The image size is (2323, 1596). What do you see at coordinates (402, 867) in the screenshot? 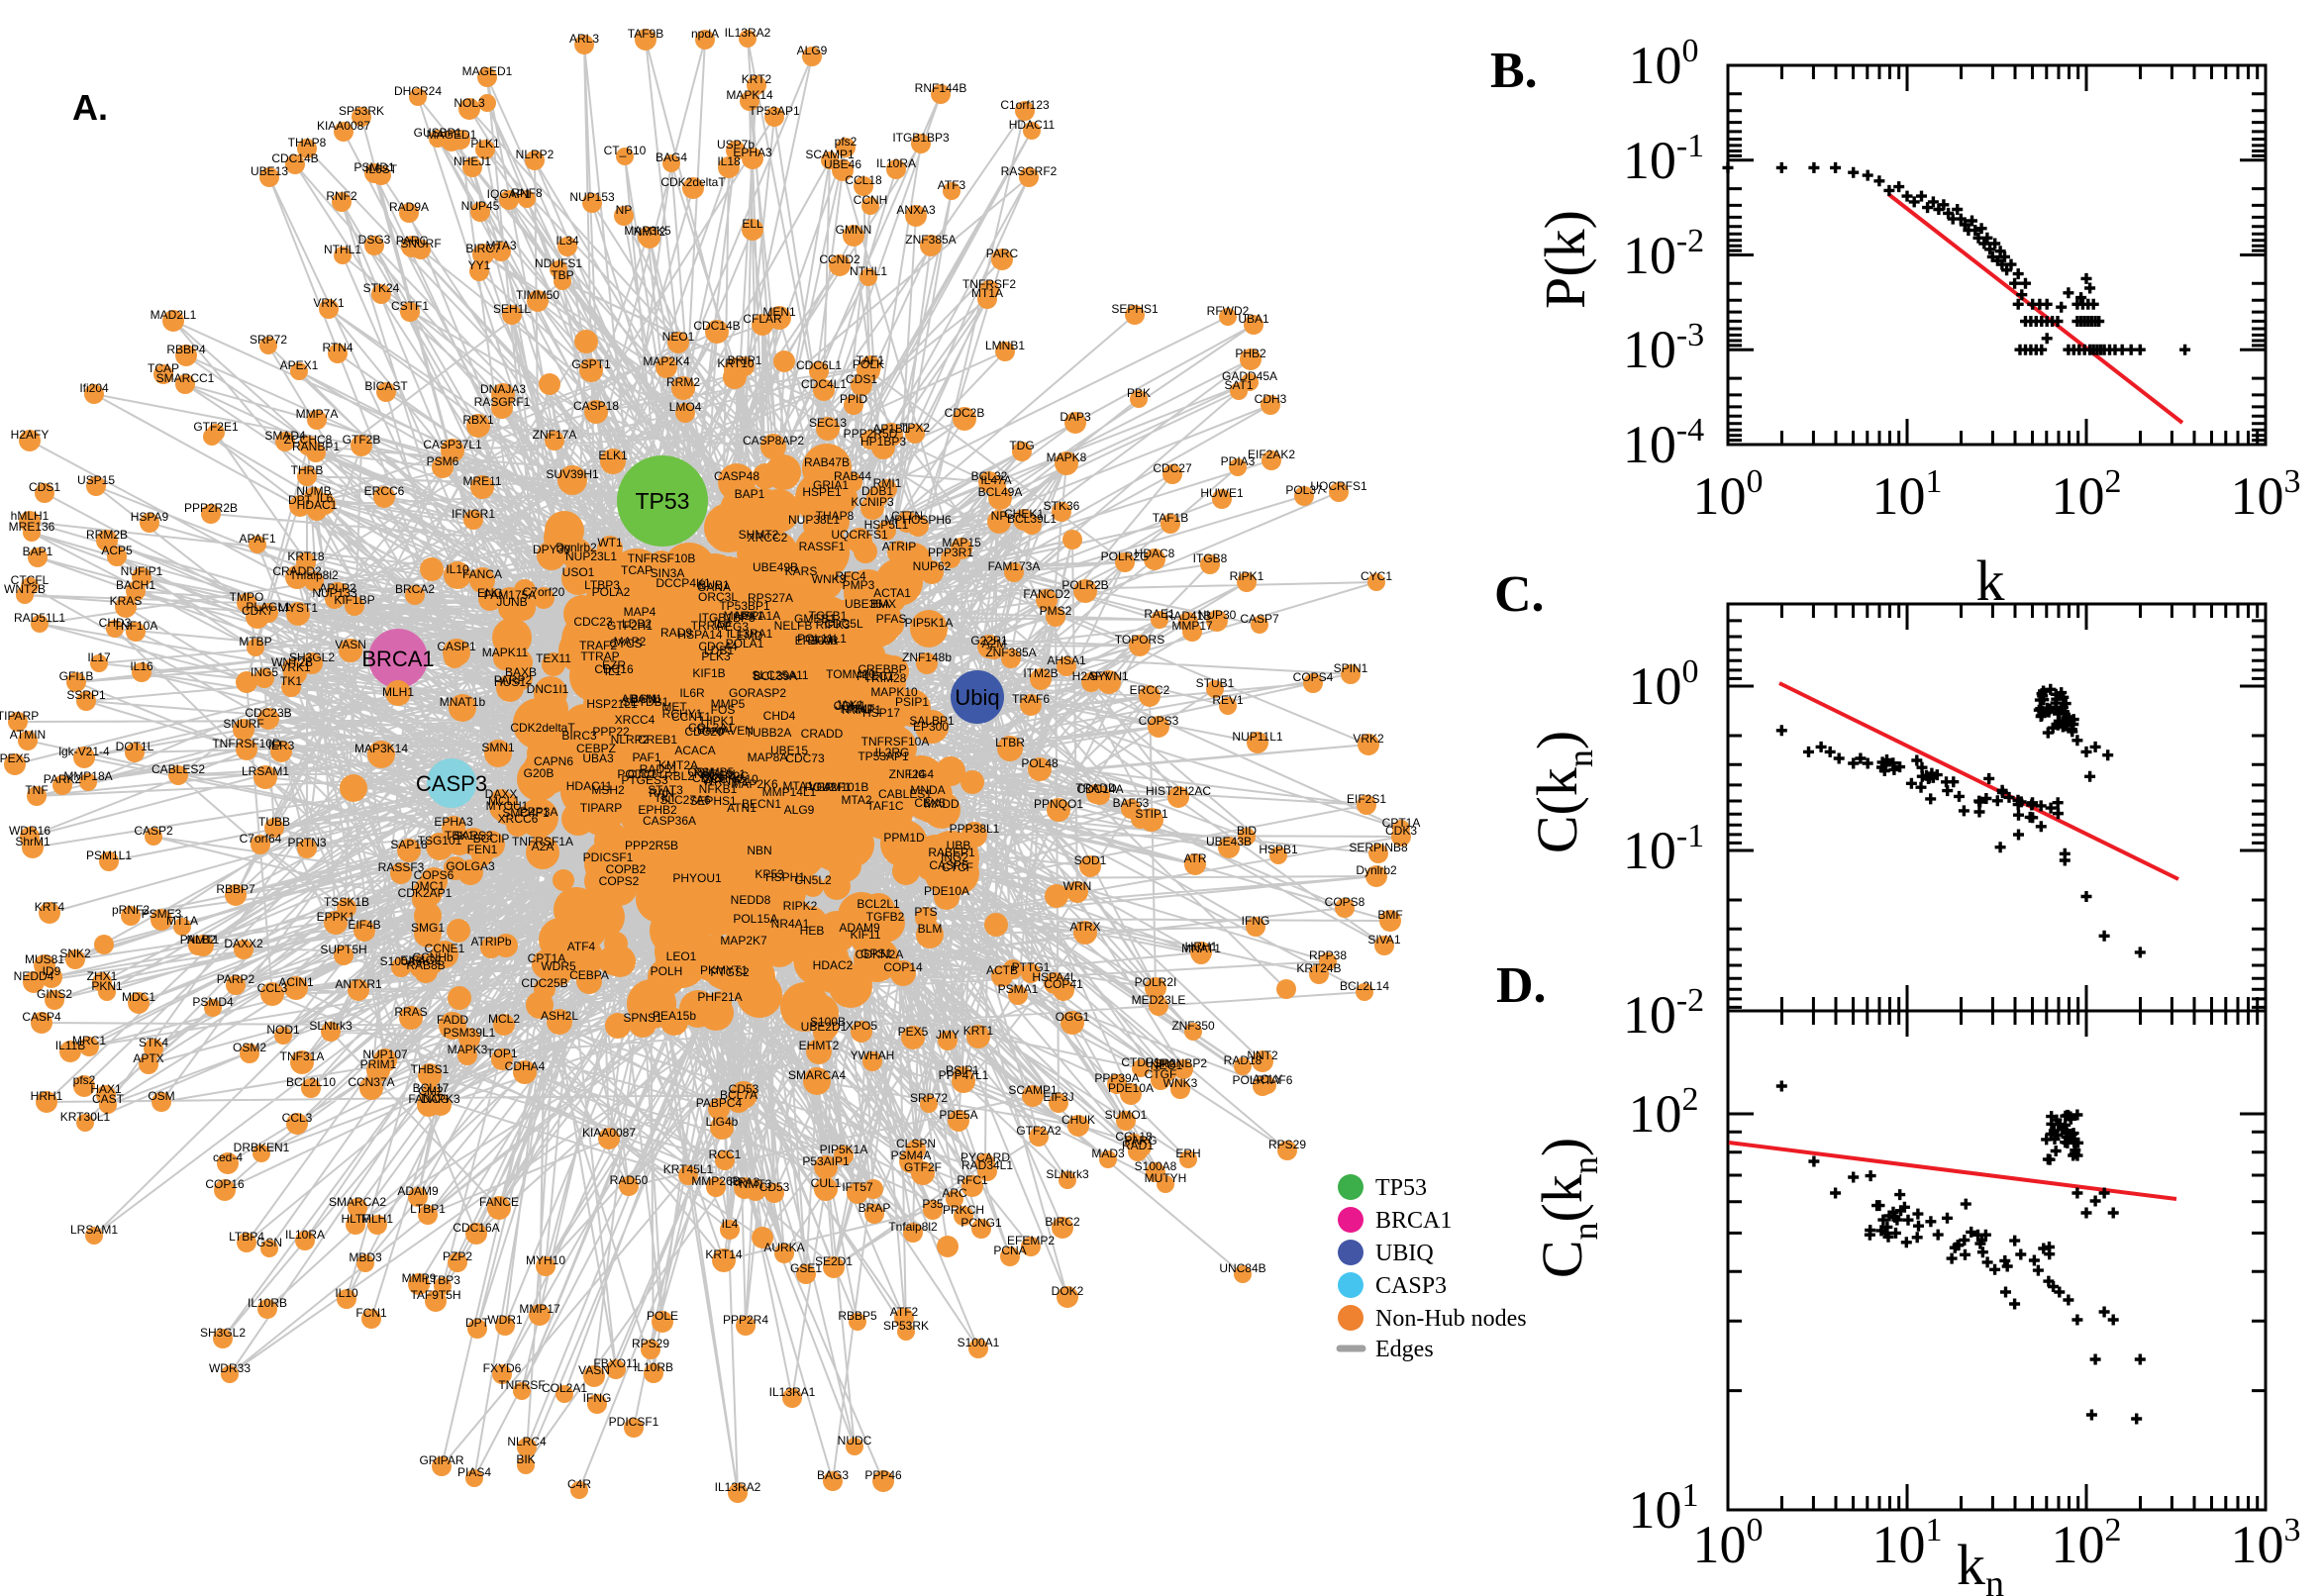
I see `svg-text: RASSF3` at bounding box center [402, 867].